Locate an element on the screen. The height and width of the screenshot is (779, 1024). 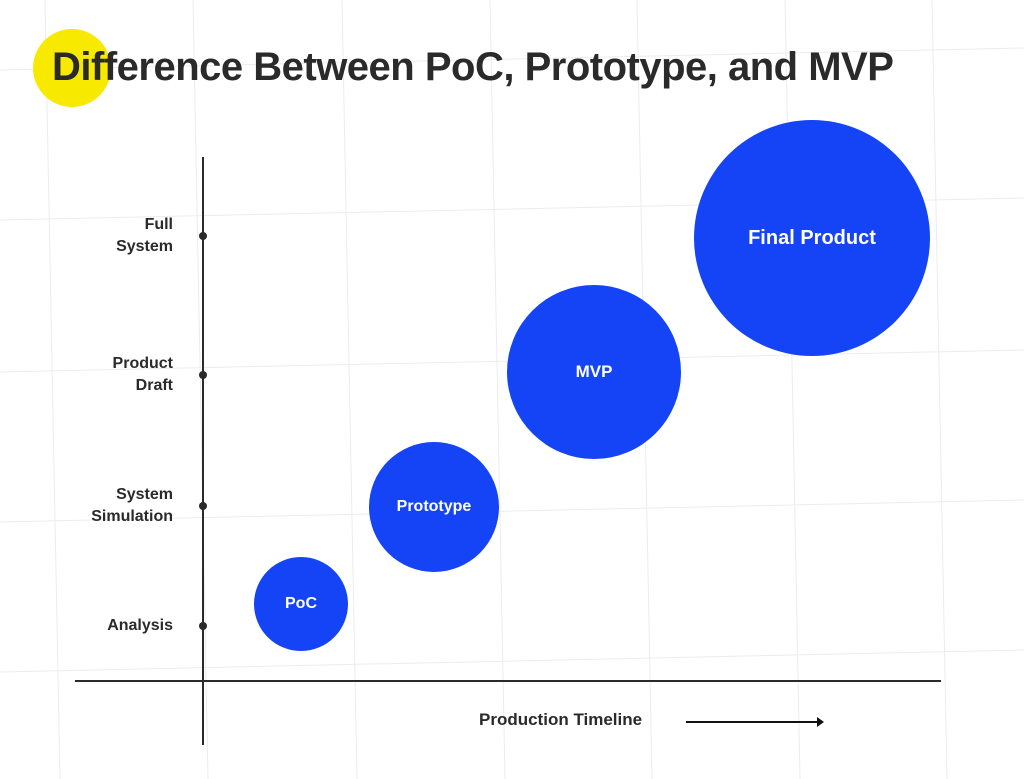
bubble-poc: PoC is located at coordinates (301, 604).